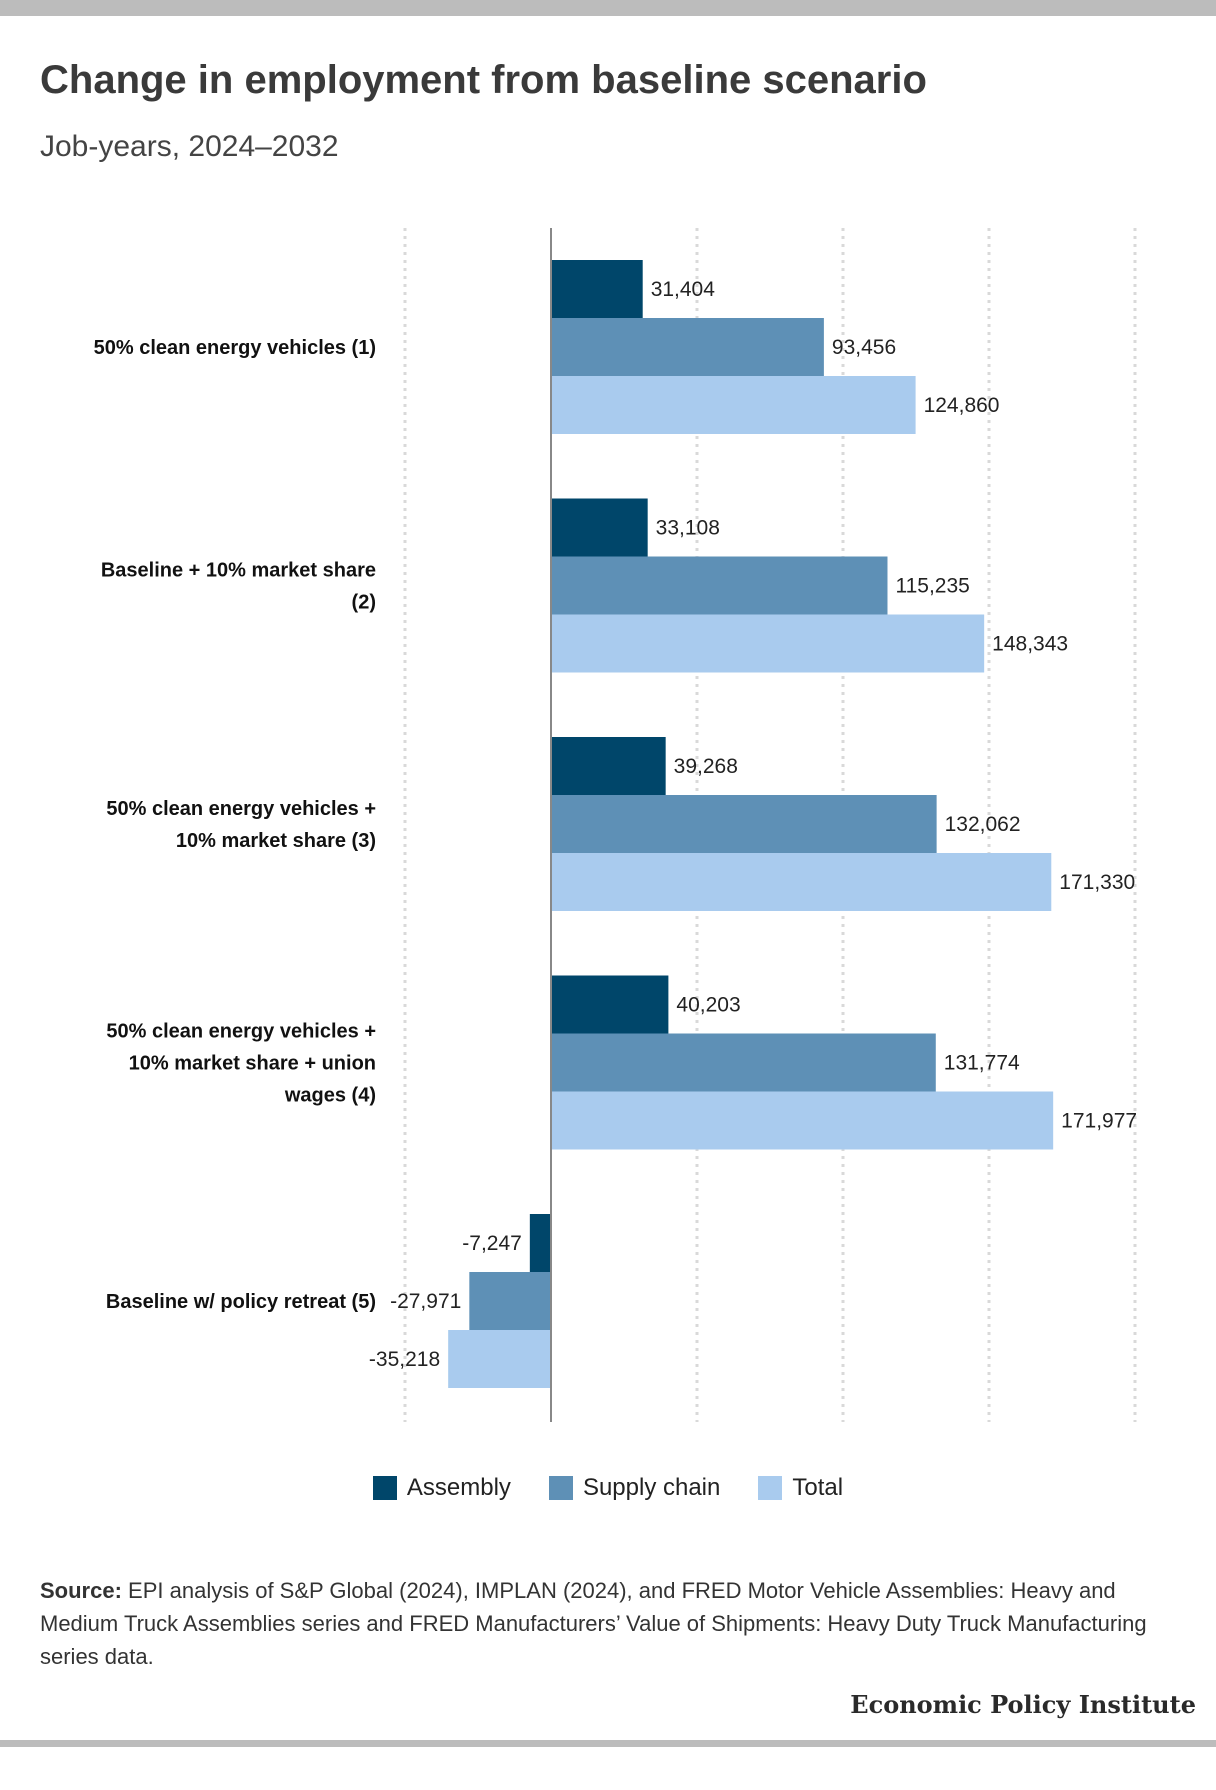 The width and height of the screenshot is (1216, 1790). What do you see at coordinates (404, 1359) in the screenshot?
I see `data-label-total: -35,218` at bounding box center [404, 1359].